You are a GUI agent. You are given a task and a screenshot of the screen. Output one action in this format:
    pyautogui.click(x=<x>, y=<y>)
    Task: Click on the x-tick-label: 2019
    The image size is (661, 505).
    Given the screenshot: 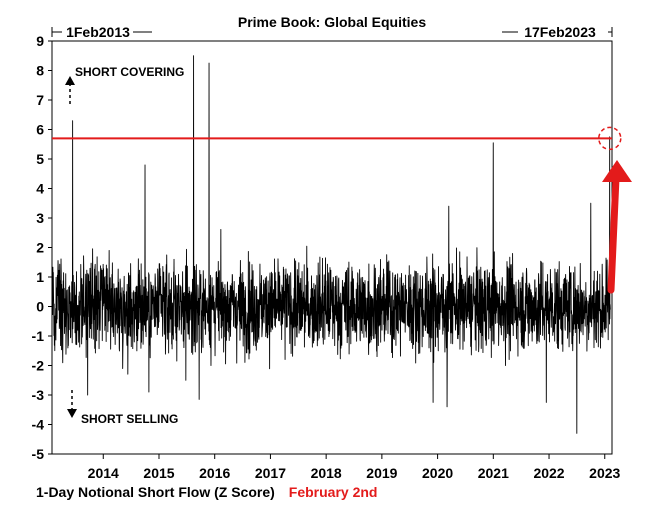 What is the action you would take?
    pyautogui.click(x=381, y=473)
    